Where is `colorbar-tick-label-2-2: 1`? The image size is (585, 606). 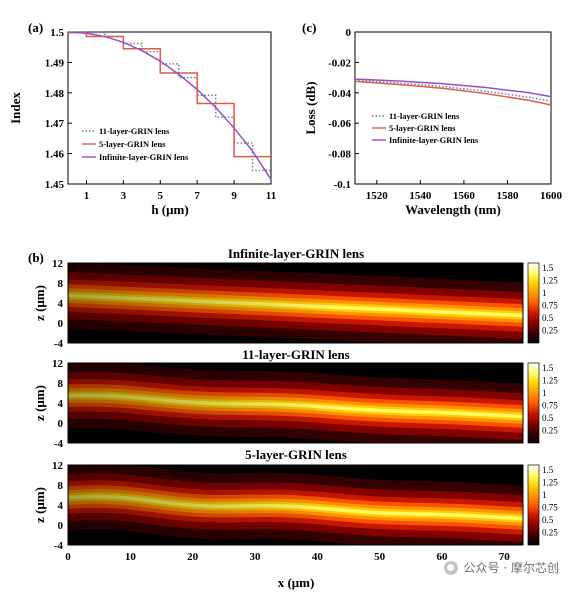
colorbar-tick-label-2-2: 1 is located at coordinates (544, 495).